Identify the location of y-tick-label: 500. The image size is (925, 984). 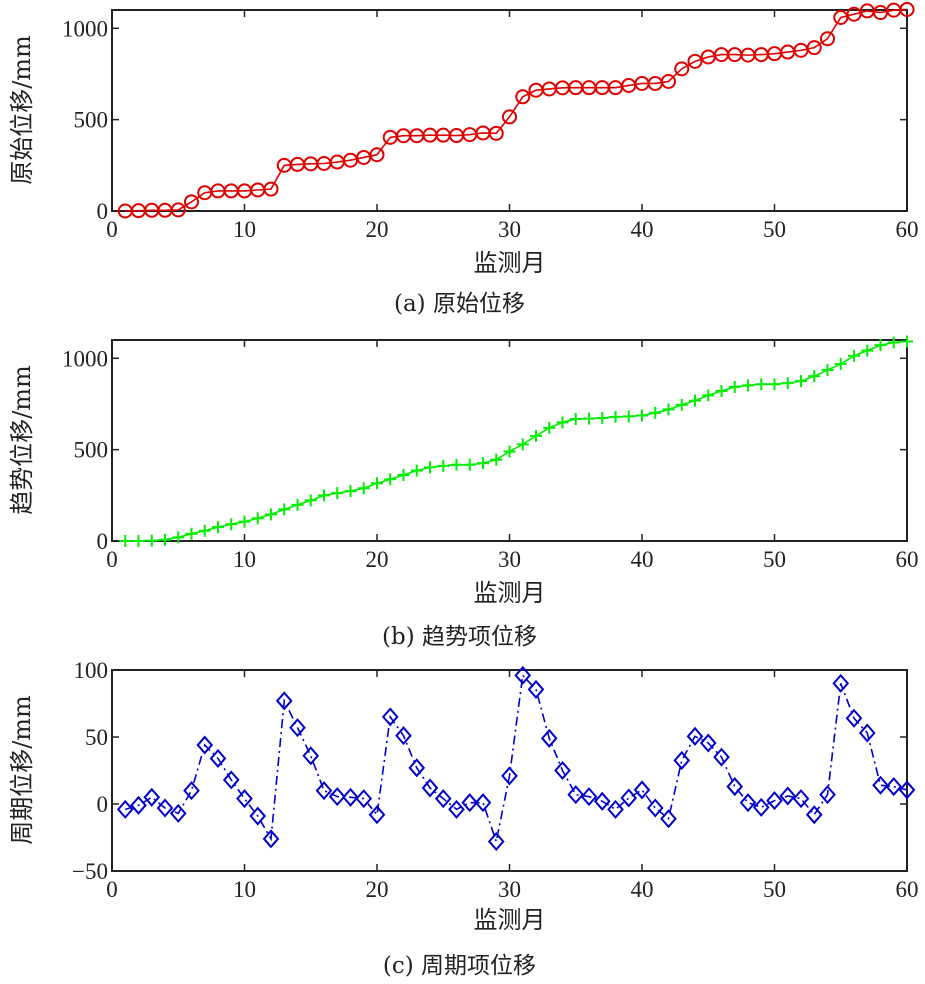
(91, 450).